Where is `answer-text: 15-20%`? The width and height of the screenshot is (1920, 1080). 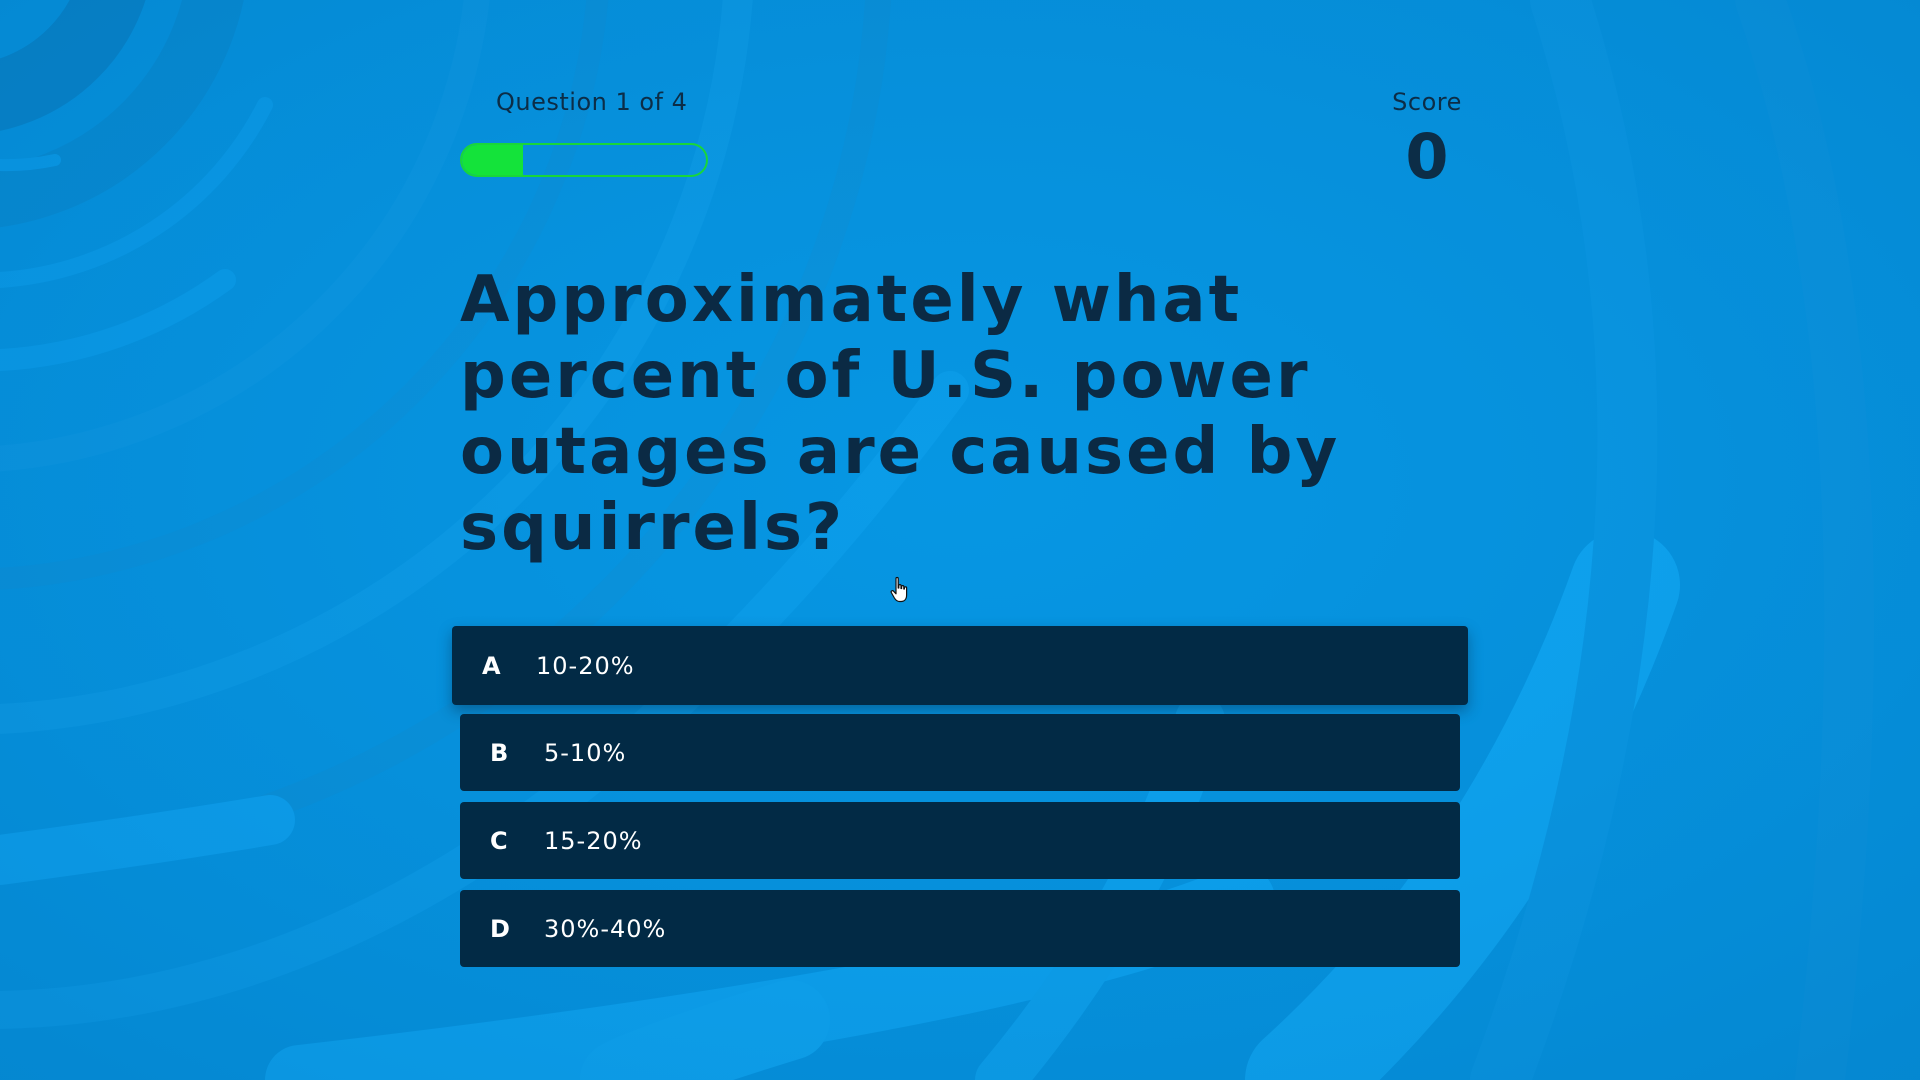
answer-text: 15-20% is located at coordinates (593, 840).